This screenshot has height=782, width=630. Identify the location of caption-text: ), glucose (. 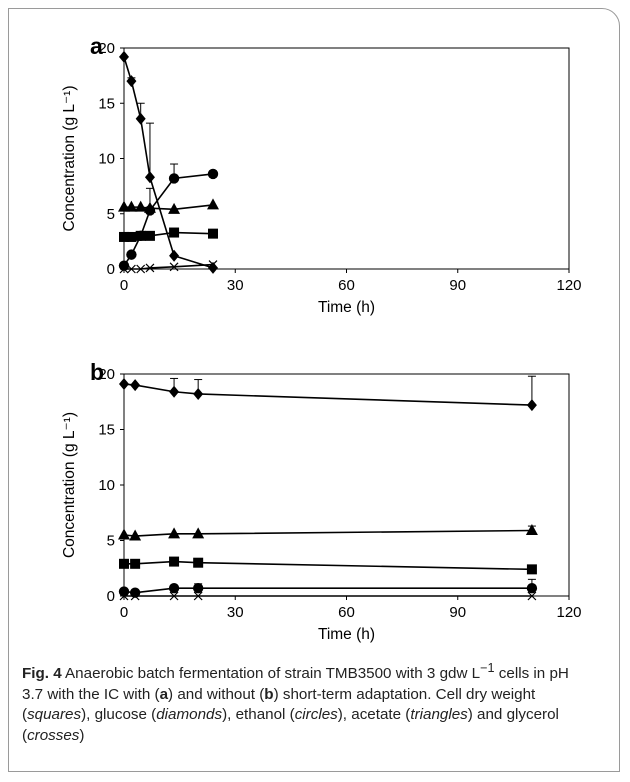
(119, 715).